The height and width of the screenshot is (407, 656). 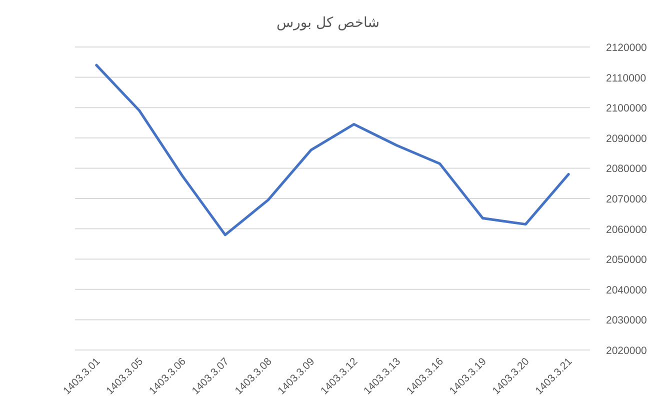 What do you see at coordinates (328, 23) in the screenshot?
I see `chart-title: شاخص کل بورس` at bounding box center [328, 23].